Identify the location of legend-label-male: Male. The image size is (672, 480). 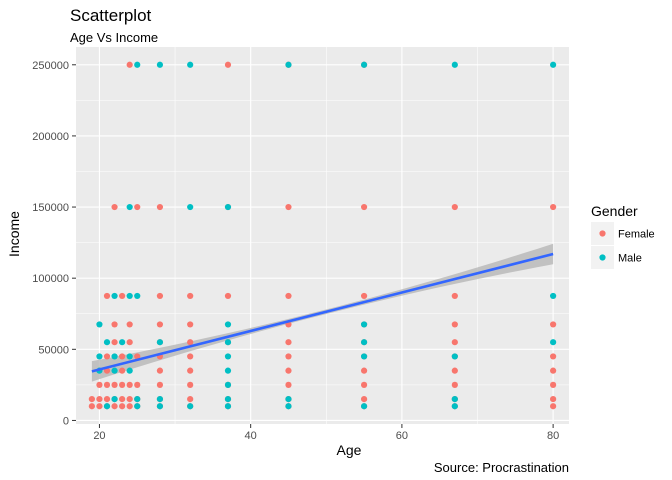
(630, 259).